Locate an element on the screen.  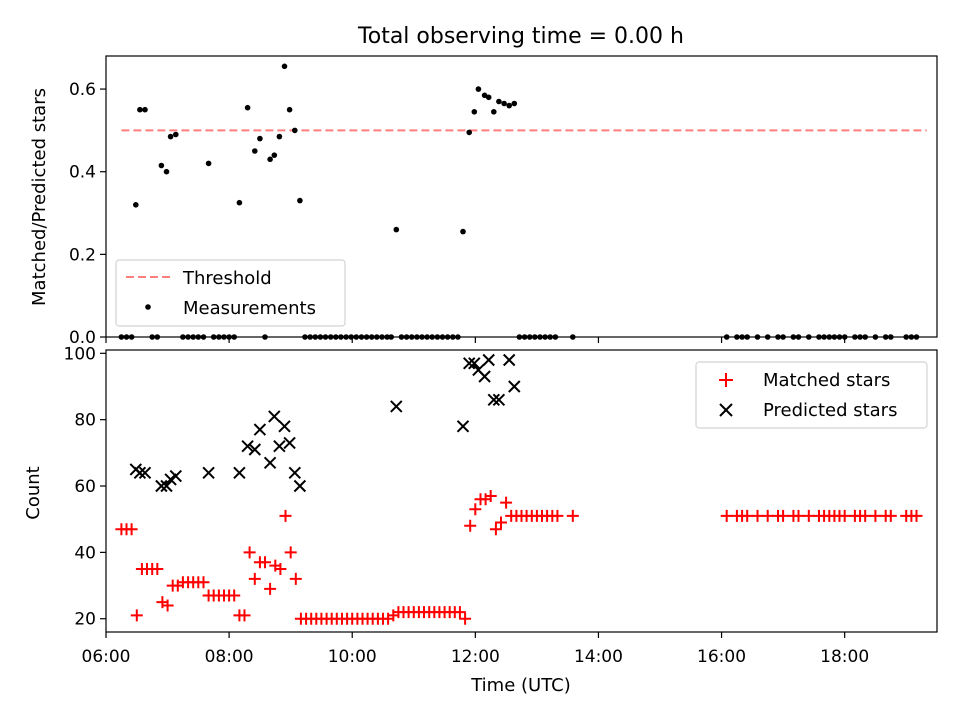
x-tick-label: 06:00 is located at coordinates (106, 657).